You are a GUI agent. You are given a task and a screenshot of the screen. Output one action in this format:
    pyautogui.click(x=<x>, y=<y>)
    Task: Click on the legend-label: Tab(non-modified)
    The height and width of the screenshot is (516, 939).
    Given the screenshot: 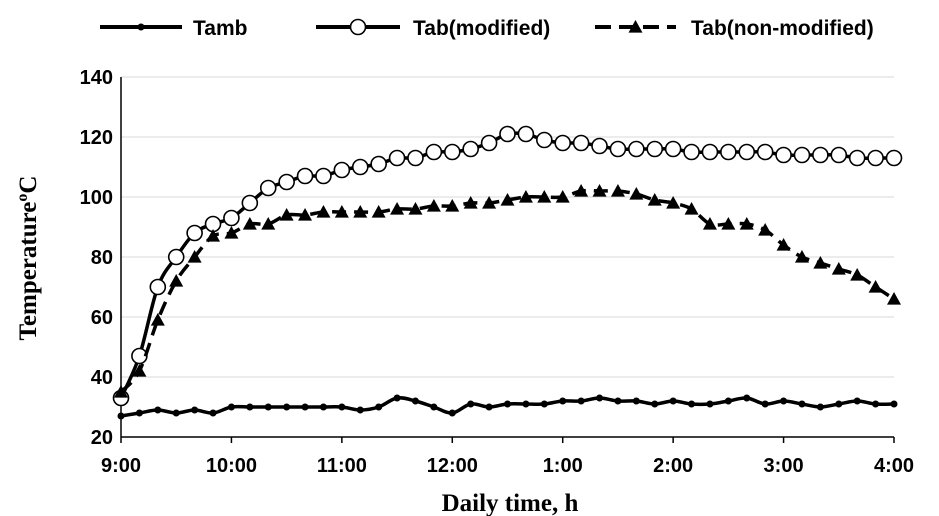 What is the action you would take?
    pyautogui.click(x=782, y=28)
    